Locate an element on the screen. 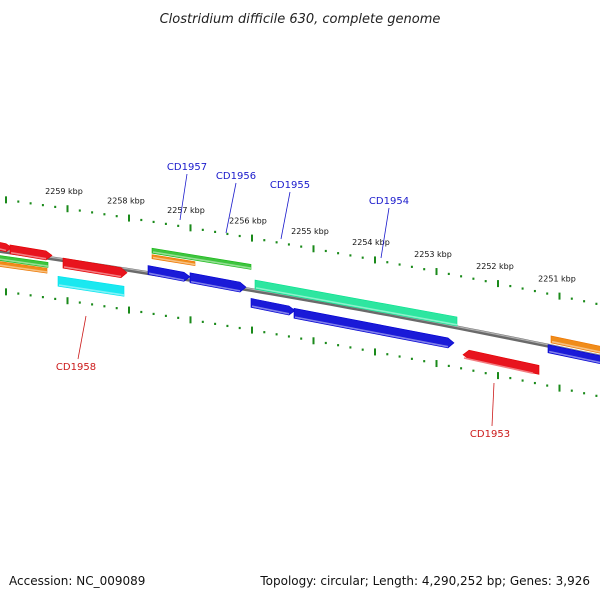 This screenshot has width=600, height=600. ruler-label: 2258 kbp is located at coordinates (126, 201).